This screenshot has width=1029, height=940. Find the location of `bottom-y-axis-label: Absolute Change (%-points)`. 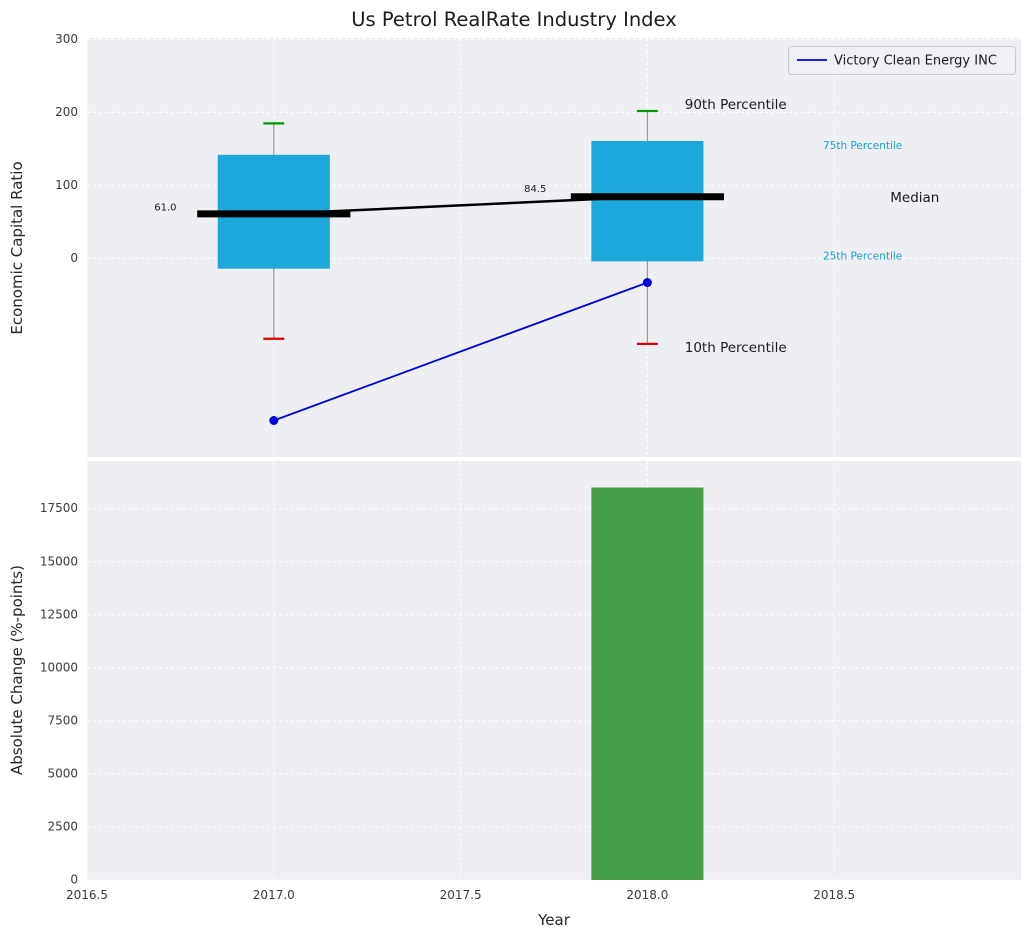

bottom-y-axis-label: Absolute Change (%-points) is located at coordinates (17, 670).